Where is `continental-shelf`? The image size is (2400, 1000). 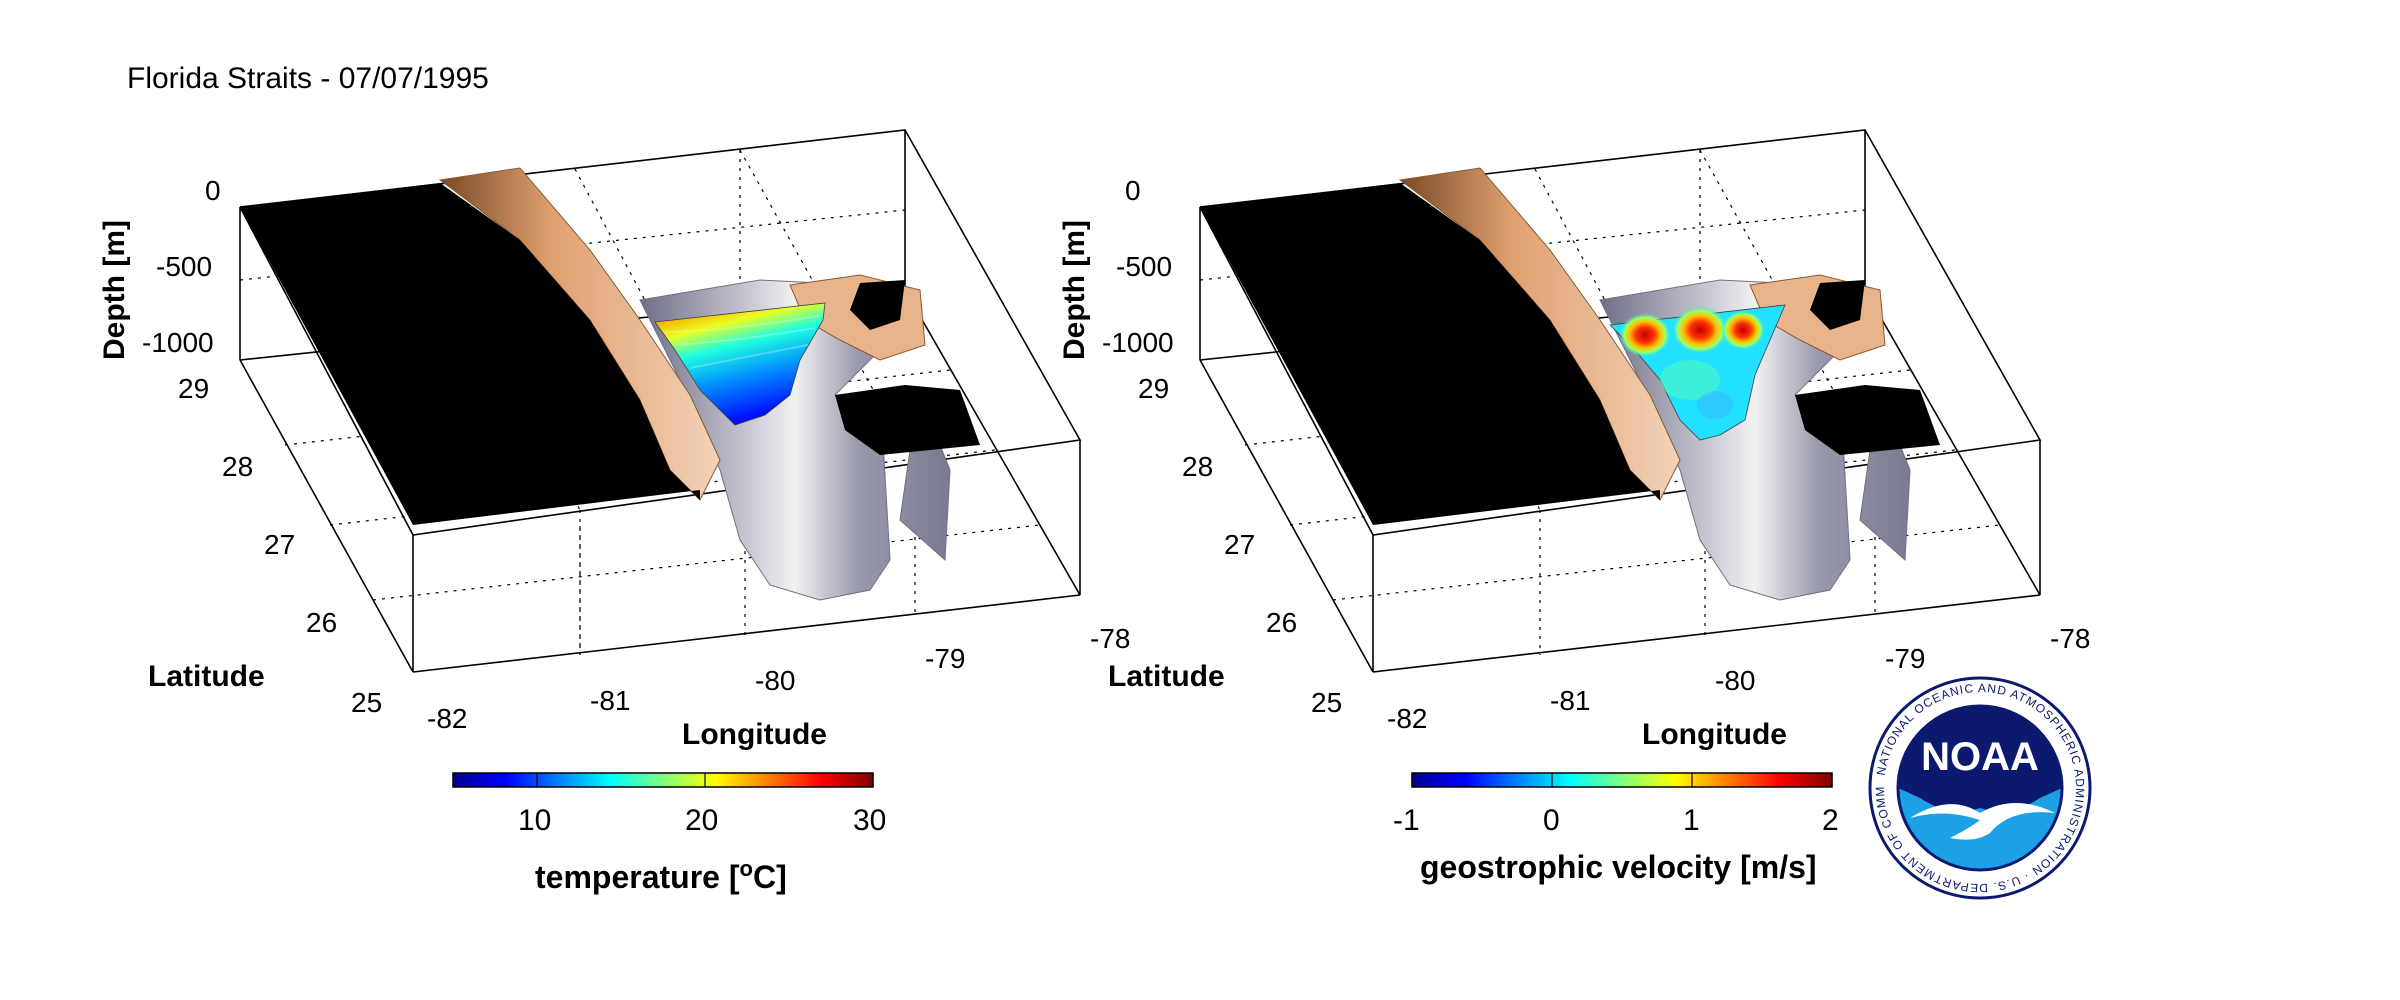
continental-shelf is located at coordinates (1539, 334).